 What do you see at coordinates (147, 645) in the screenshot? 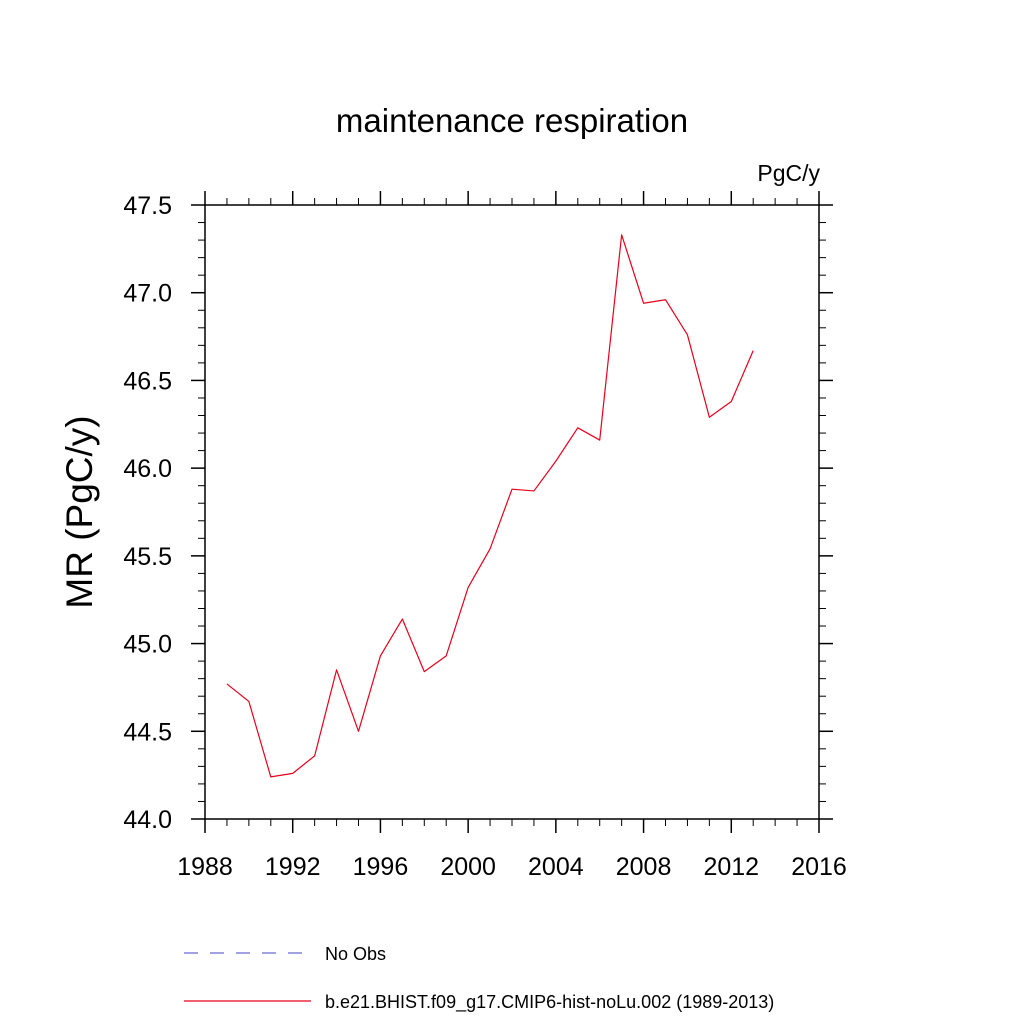
I see `y-tick-label: 45.0` at bounding box center [147, 645].